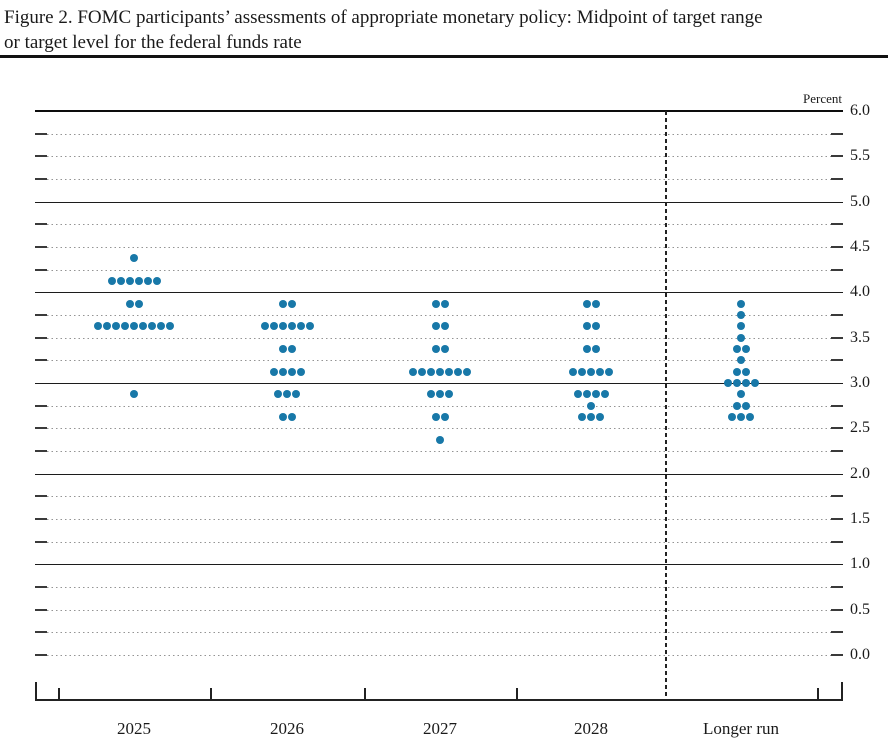  Describe the element at coordinates (439, 429) in the screenshot. I see `gridline-2.50` at that location.